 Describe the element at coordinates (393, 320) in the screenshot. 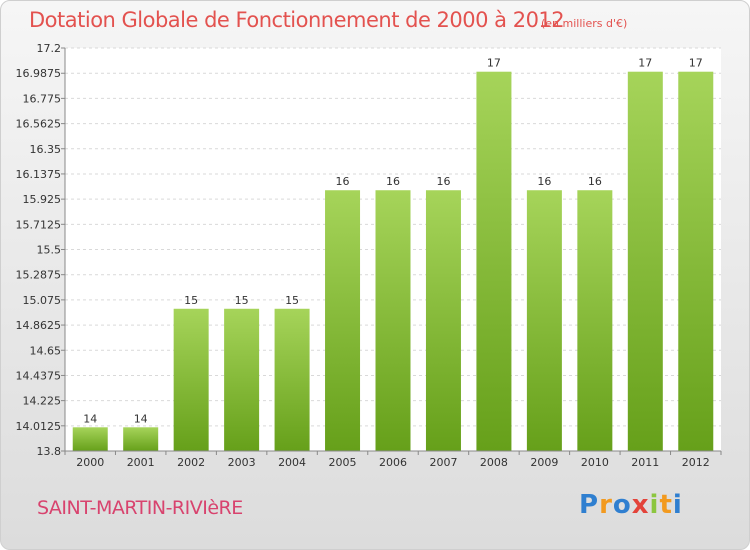

I see `bar-2006` at that location.